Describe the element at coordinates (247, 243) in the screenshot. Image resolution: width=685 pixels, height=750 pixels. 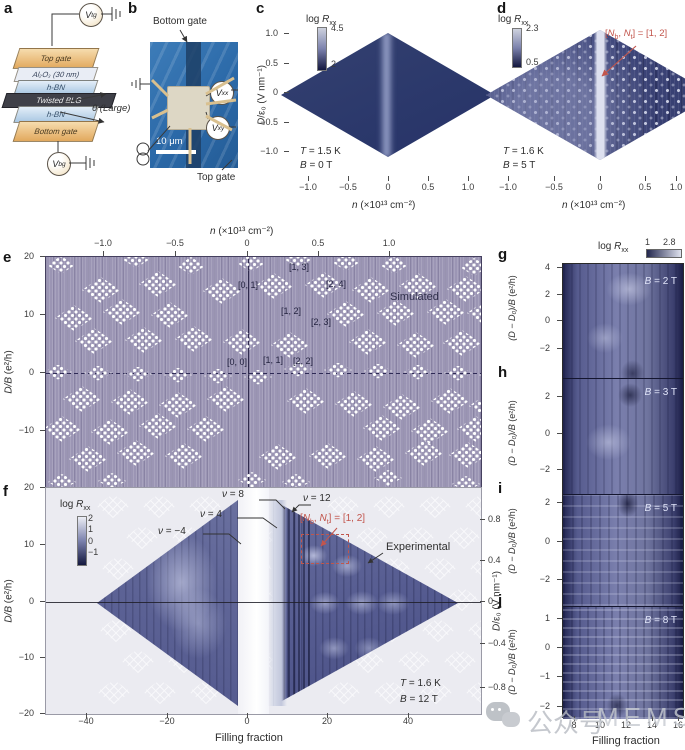
I see `tick-label: 0` at that location.